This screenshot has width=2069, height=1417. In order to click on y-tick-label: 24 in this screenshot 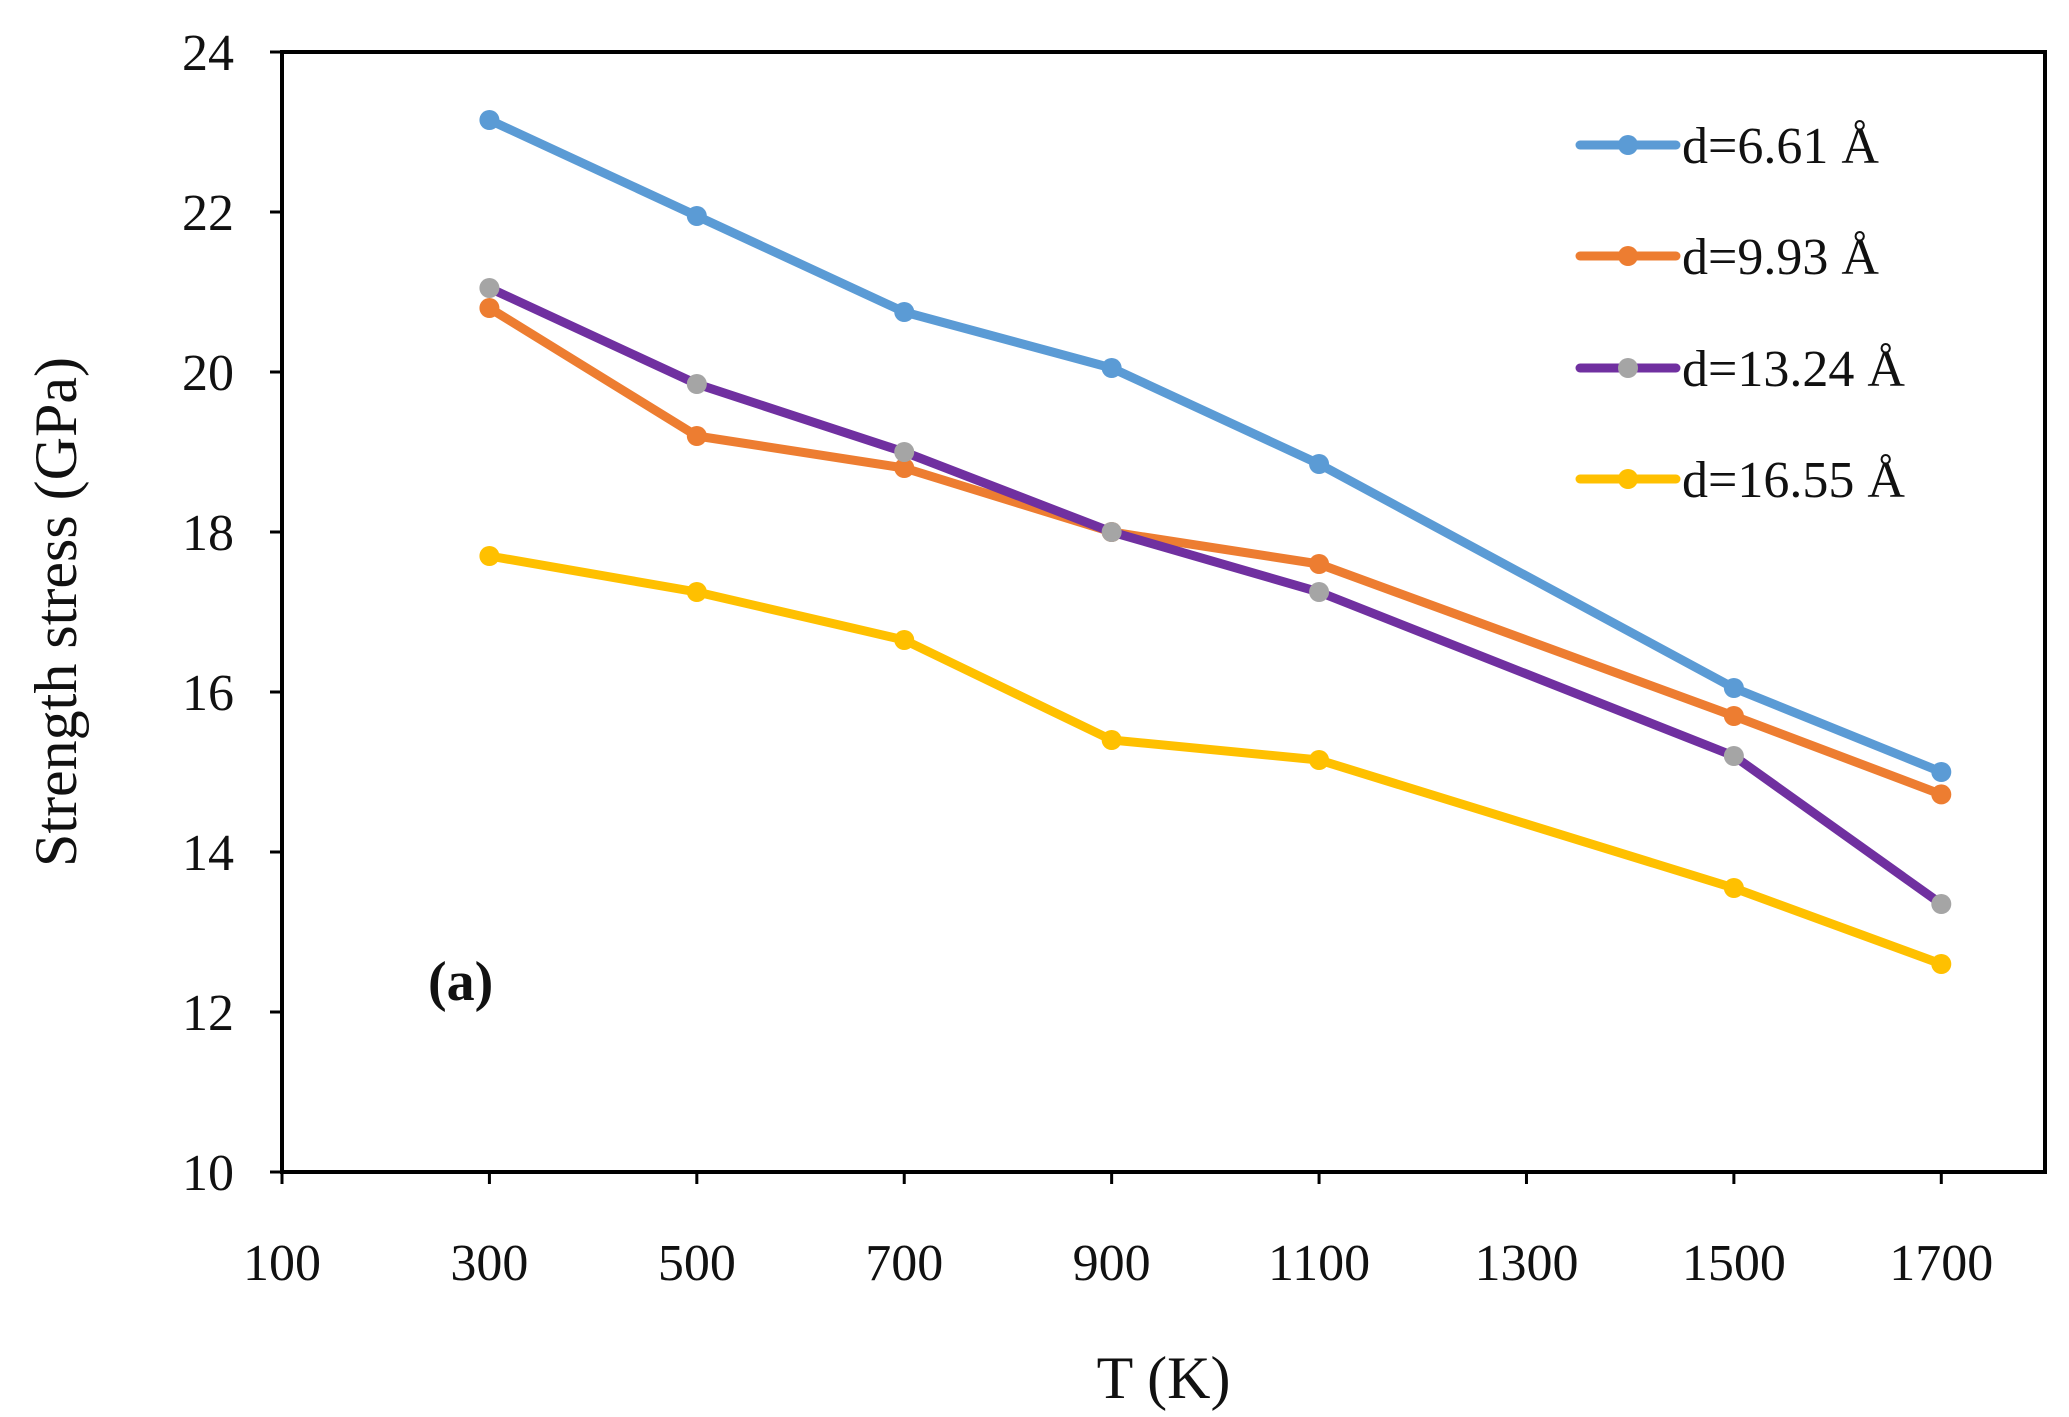, I will do `click(208, 53)`.